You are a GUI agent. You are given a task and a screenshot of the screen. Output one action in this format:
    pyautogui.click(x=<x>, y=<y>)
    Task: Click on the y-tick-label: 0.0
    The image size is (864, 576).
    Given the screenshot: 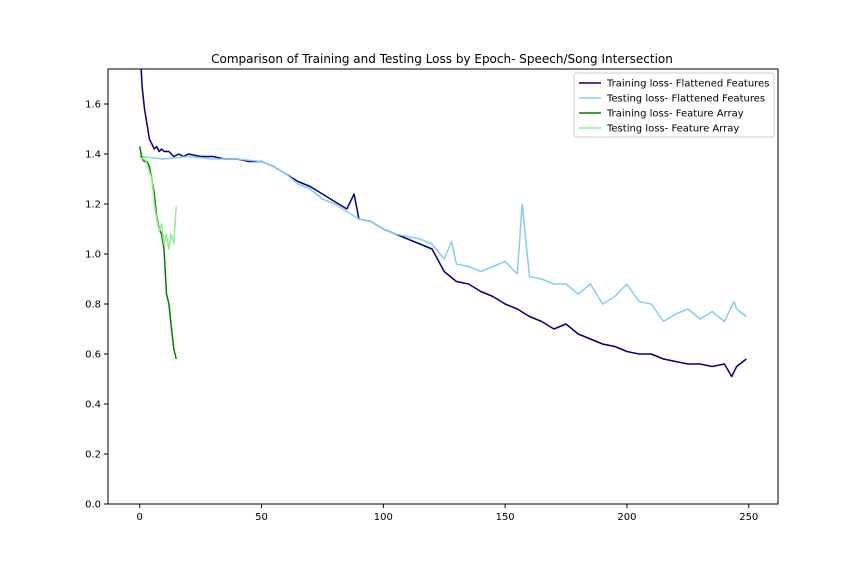 What is the action you would take?
    pyautogui.click(x=93, y=505)
    